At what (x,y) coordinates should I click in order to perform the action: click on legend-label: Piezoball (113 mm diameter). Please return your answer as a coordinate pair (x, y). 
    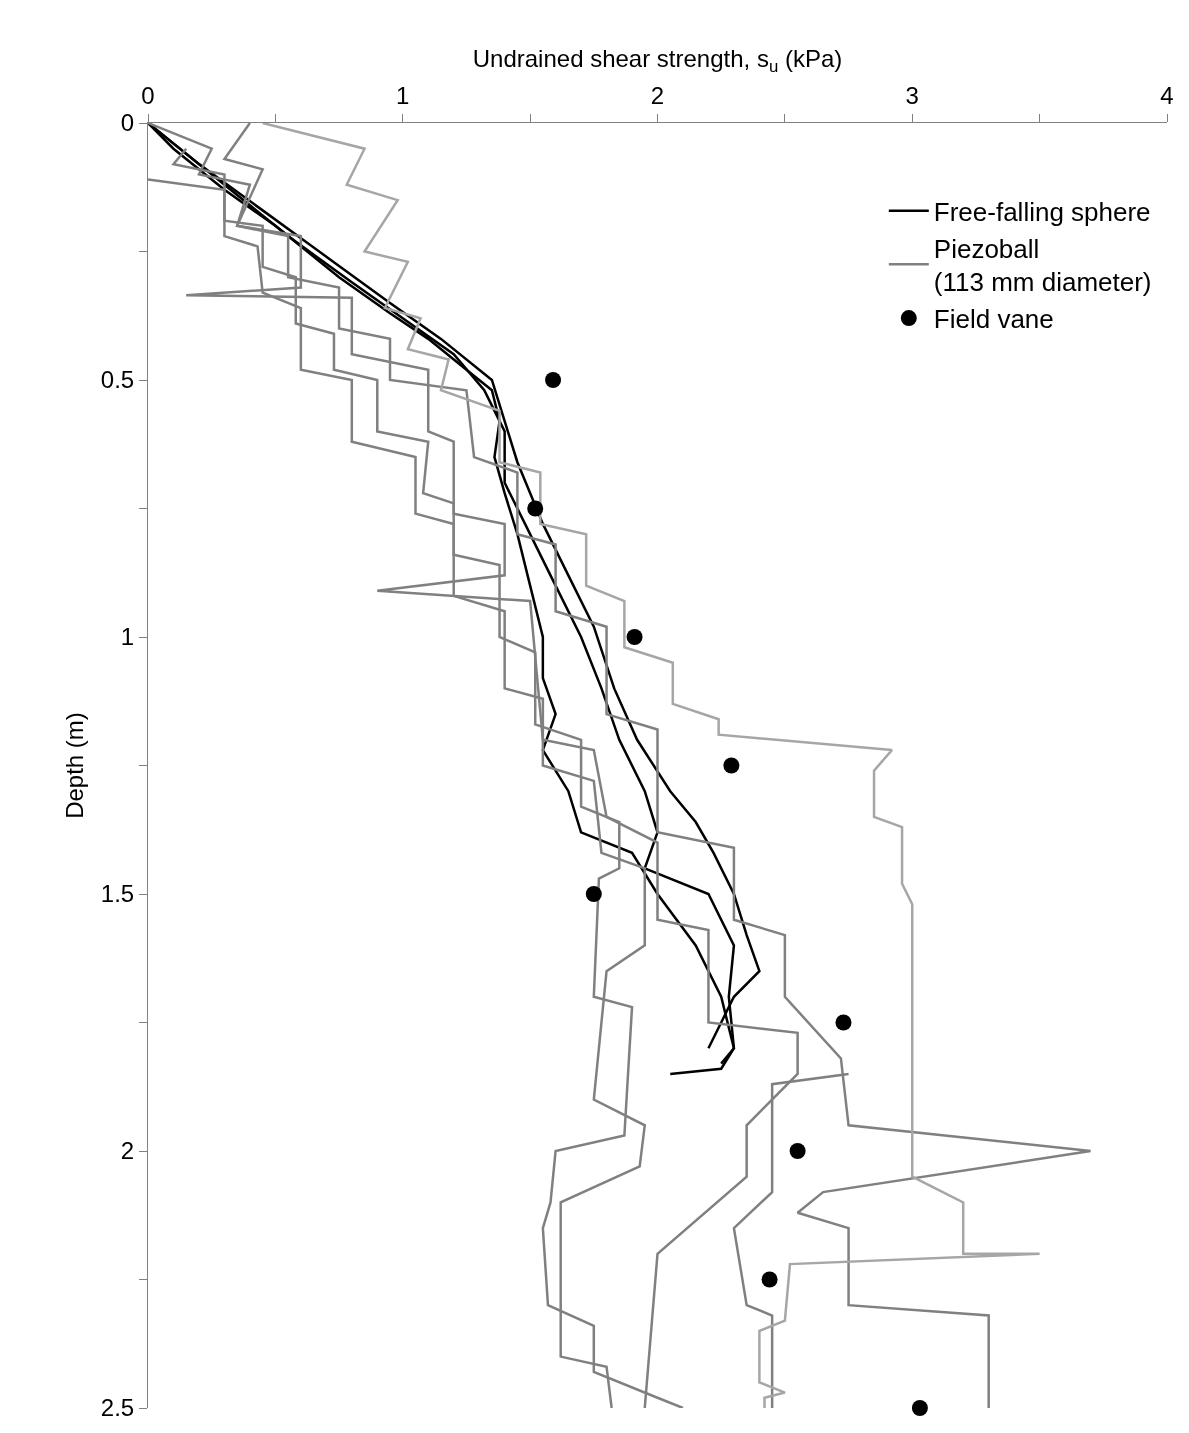
    Looking at the image, I should click on (1042, 265).